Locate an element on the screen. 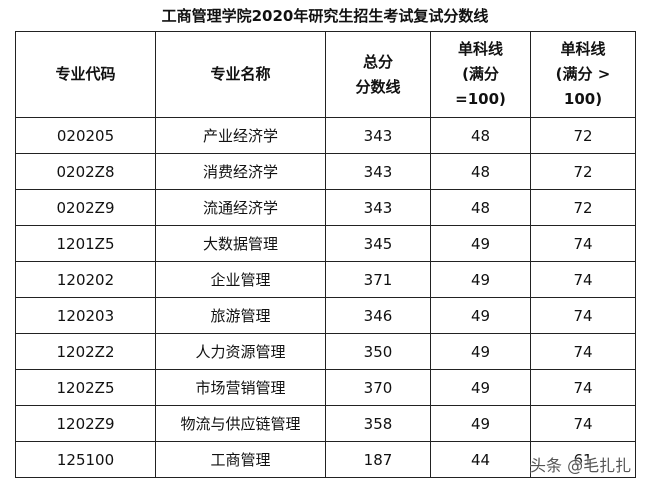 This screenshot has height=487, width=650. cell-major-name: 大数据管理 is located at coordinates (240, 243).